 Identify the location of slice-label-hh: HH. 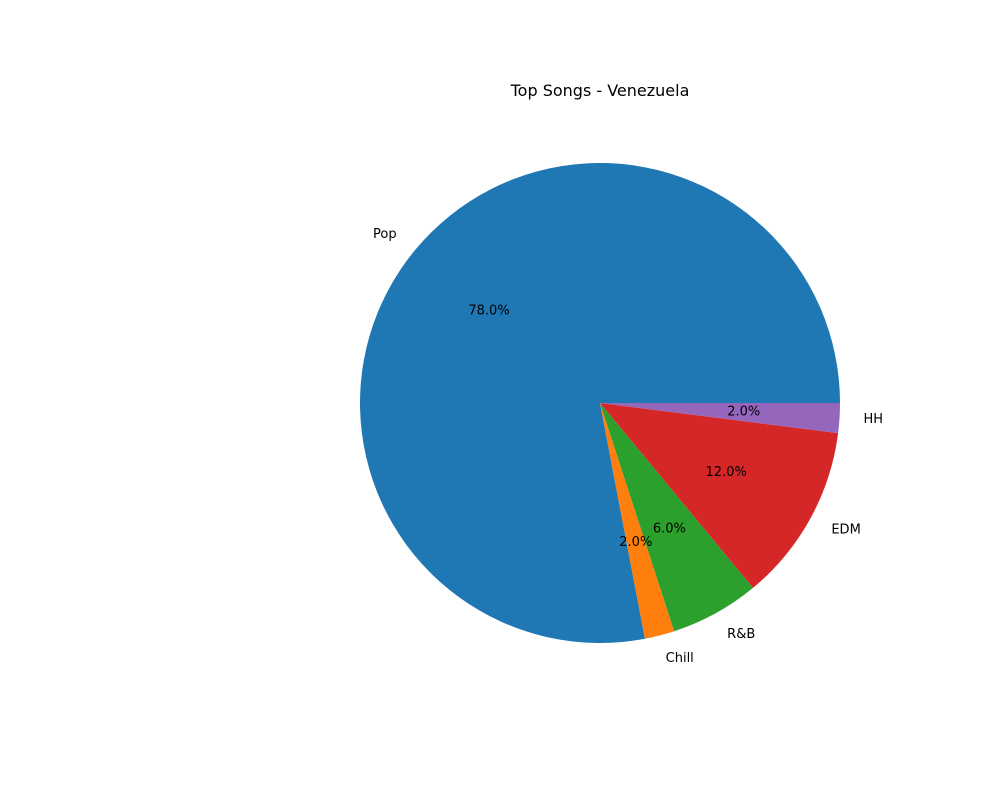
(873, 419).